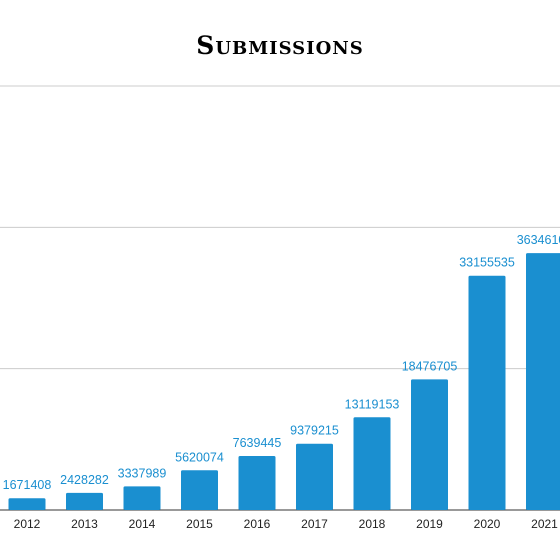  What do you see at coordinates (27, 485) in the screenshot?
I see `value-label: 1671408` at bounding box center [27, 485].